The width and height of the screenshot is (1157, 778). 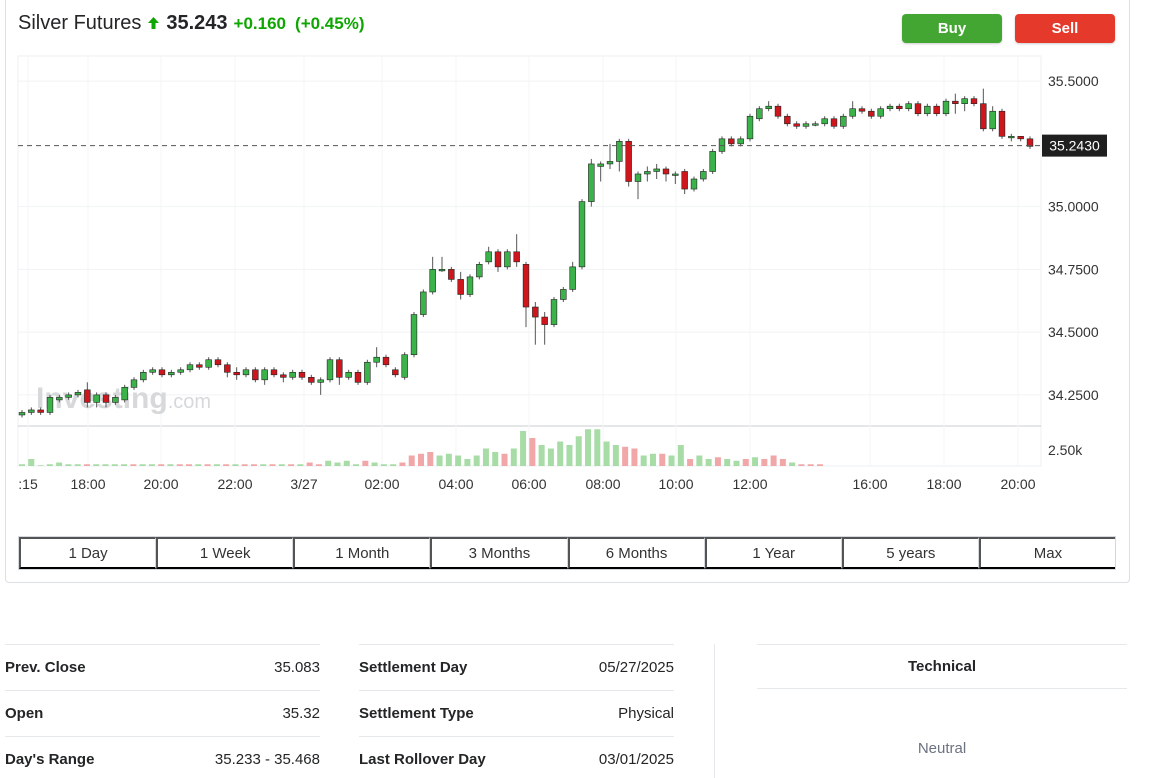 What do you see at coordinates (362, 553) in the screenshot?
I see `range-1-month: 1 Month` at bounding box center [362, 553].